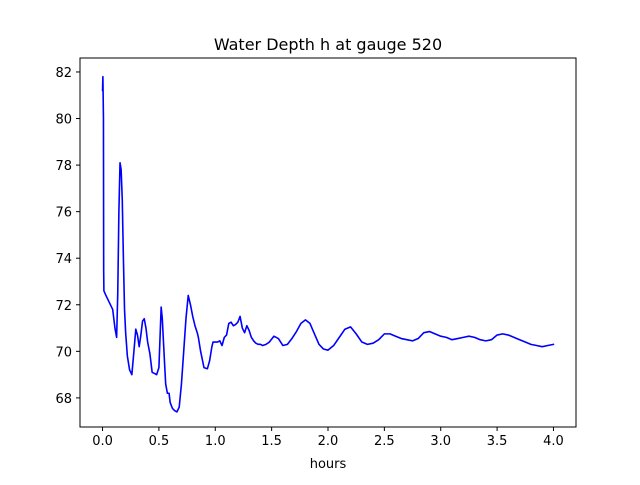 The image size is (640, 485). What do you see at coordinates (63, 352) in the screenshot?
I see `y-tick-label: 70` at bounding box center [63, 352].